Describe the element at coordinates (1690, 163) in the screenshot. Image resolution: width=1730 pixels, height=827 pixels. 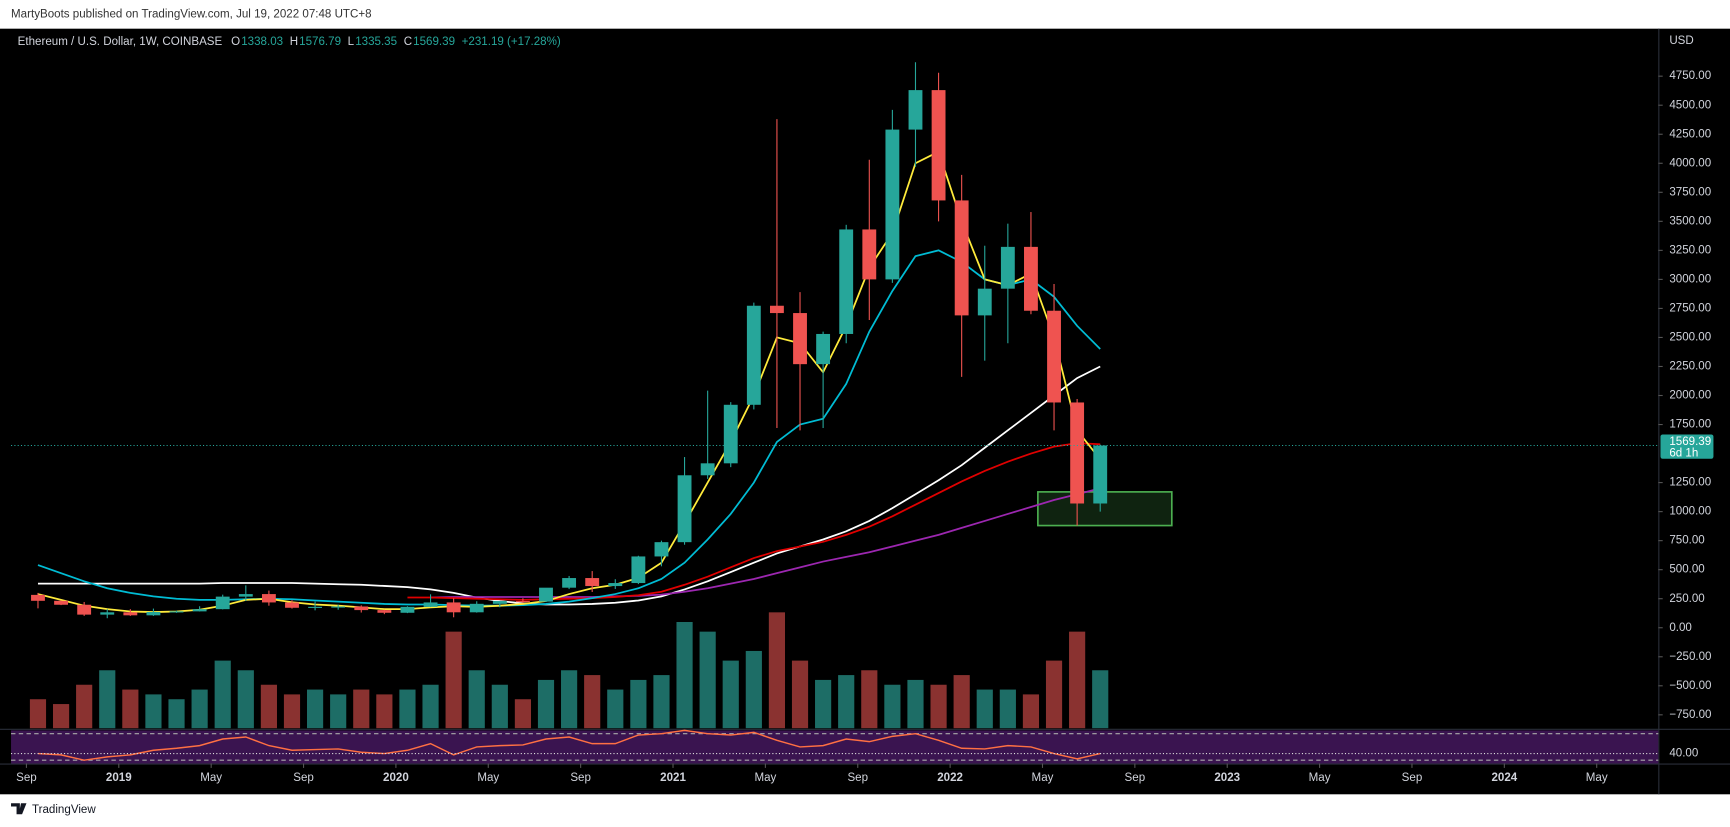
I see `y-tick-label: 4000.00` at that location.